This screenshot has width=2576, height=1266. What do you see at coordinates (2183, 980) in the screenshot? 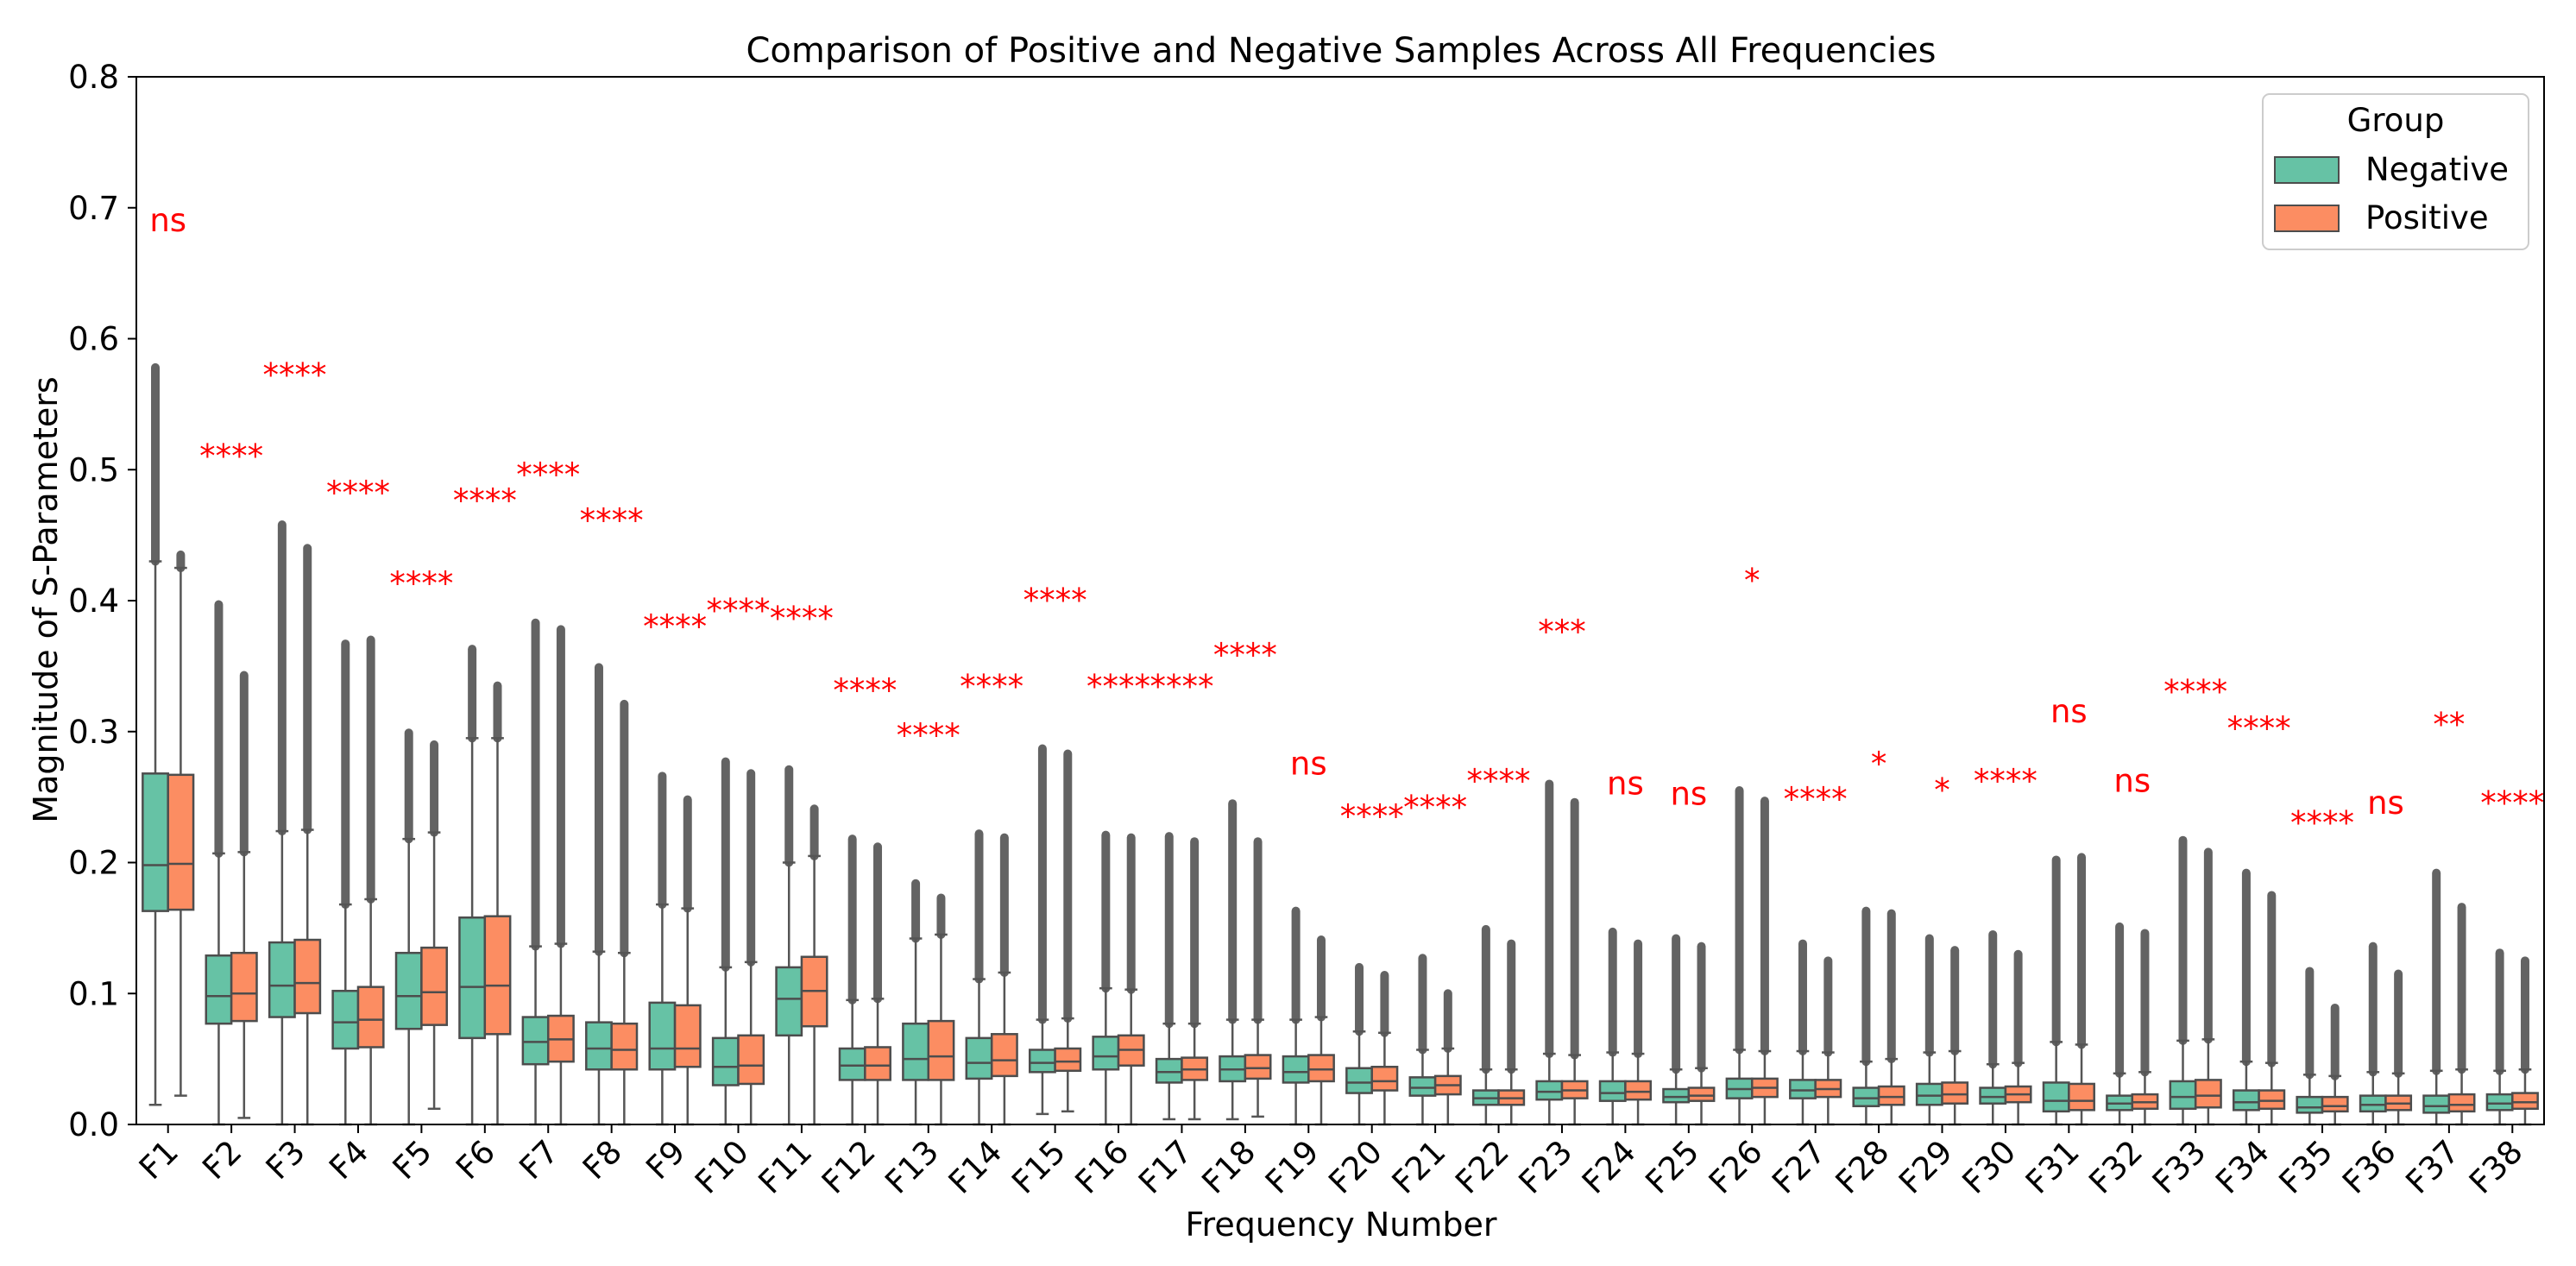
I see `box-negative-F33` at bounding box center [2183, 980].